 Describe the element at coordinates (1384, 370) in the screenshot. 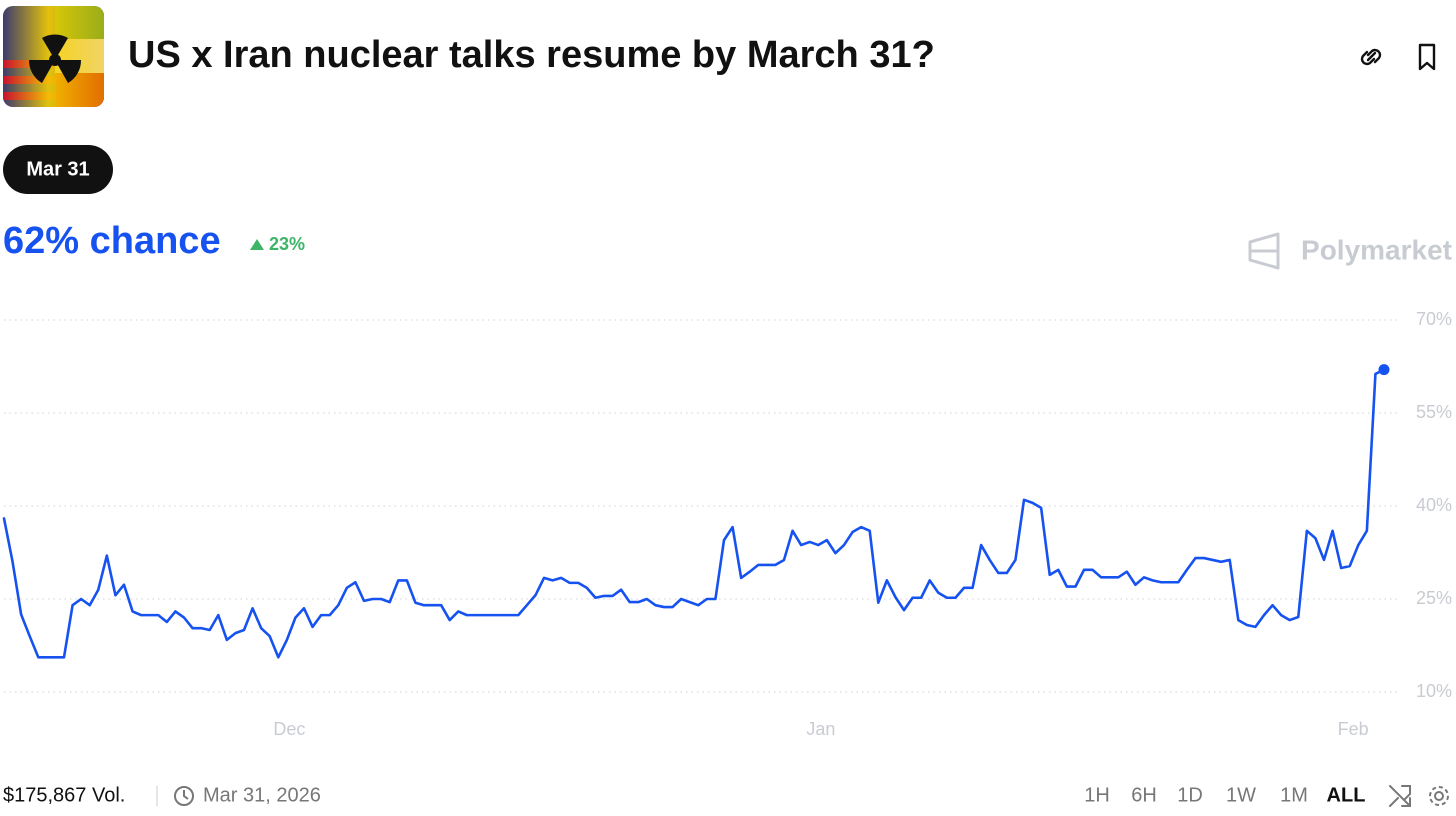

I see `current-point` at that location.